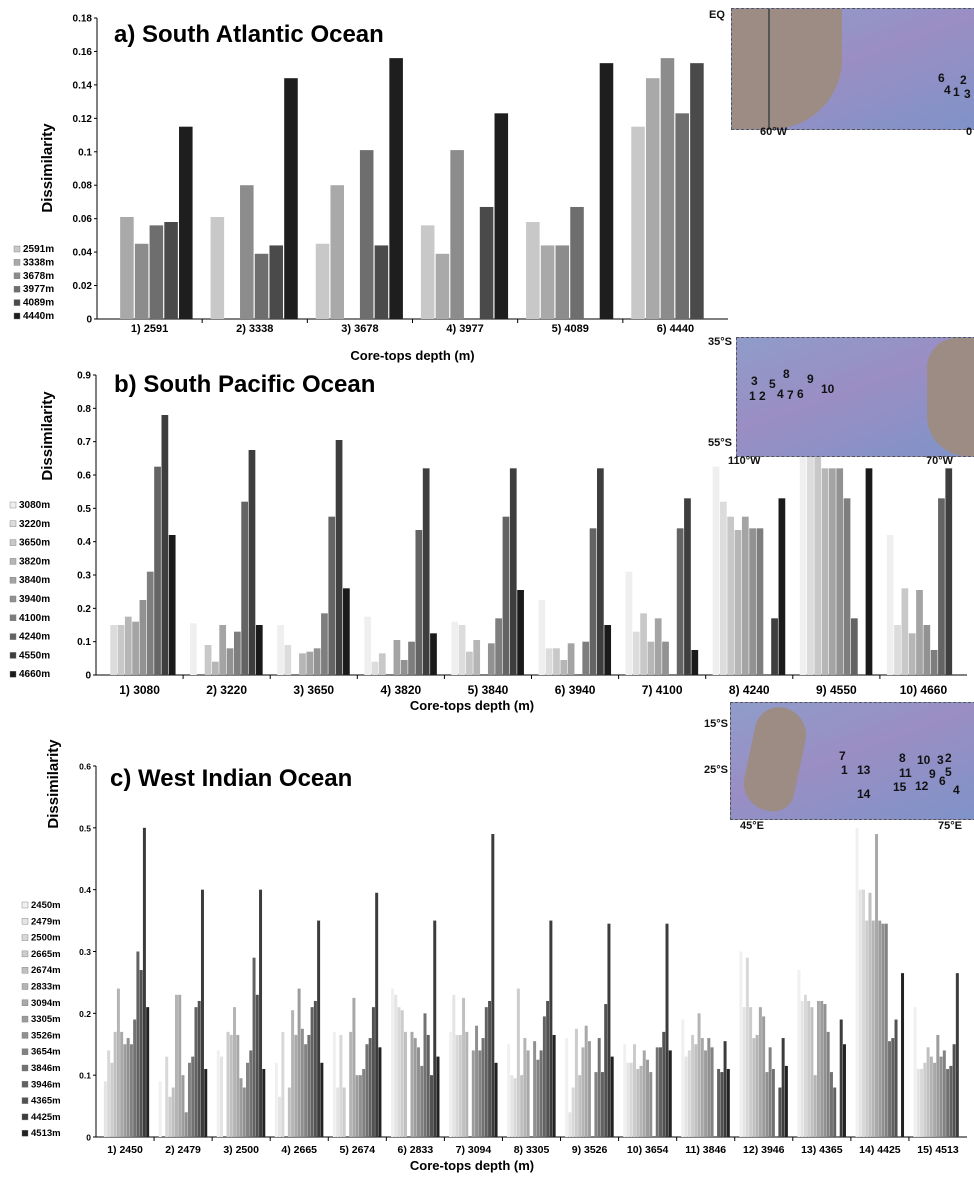  What do you see at coordinates (83, 52) in the screenshot?
I see `y-tick-label: 0.16` at bounding box center [83, 52].